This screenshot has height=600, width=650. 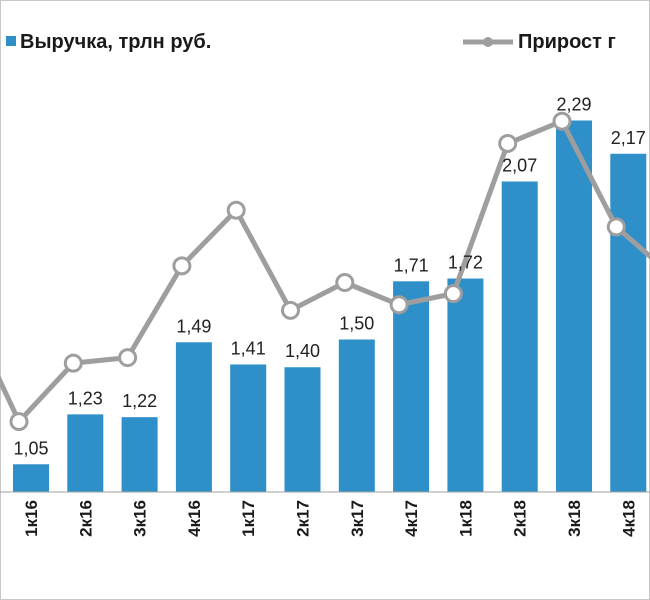 I want to click on x-tick-10: 3к18, so click(x=574, y=518).